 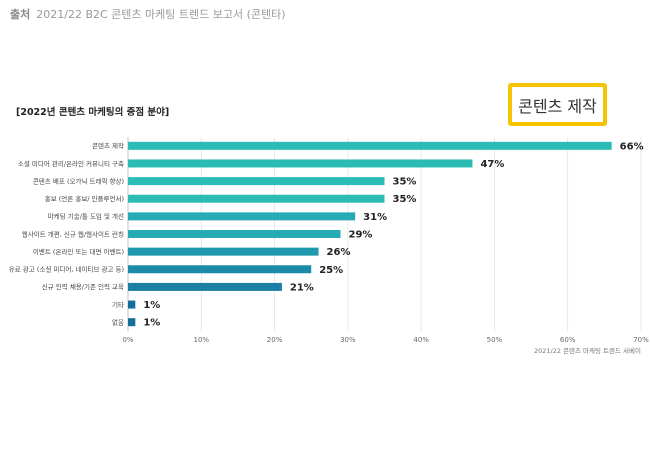 What do you see at coordinates (202, 340) in the screenshot?
I see `x-tick-label: 10%` at bounding box center [202, 340].